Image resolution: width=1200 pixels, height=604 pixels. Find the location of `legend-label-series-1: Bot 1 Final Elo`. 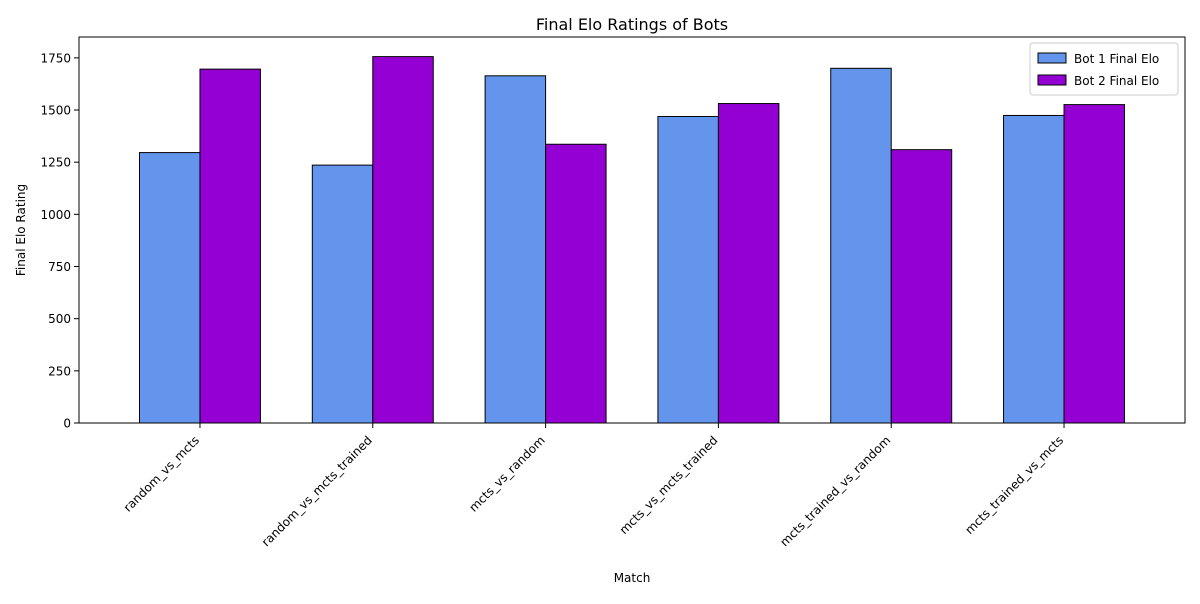

legend-label-series-1: Bot 1 Final Elo is located at coordinates (1116, 59).